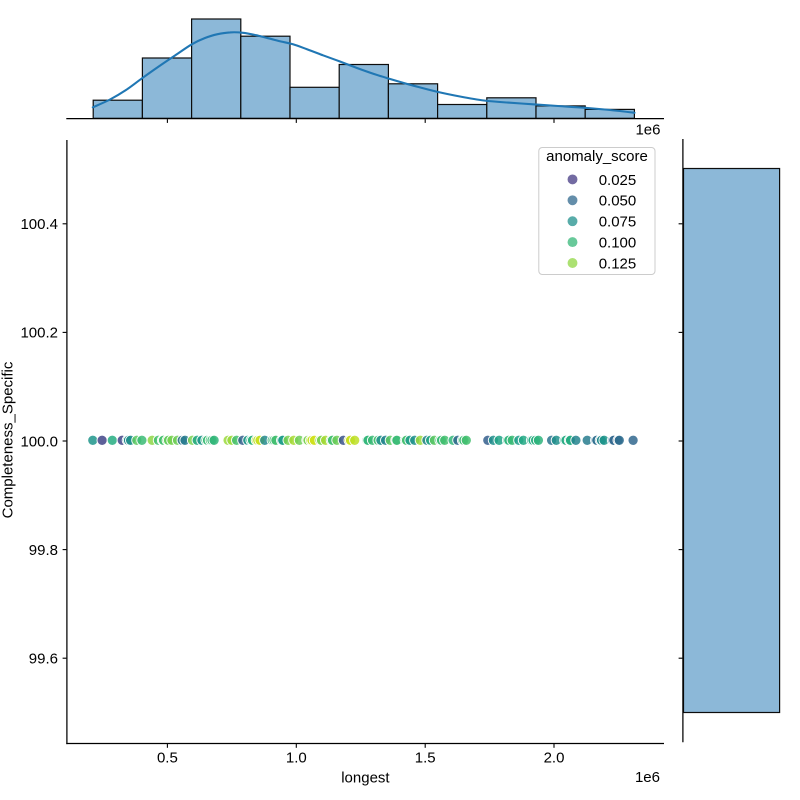  Describe the element at coordinates (618, 242) in the screenshot. I see `svg-text: 0.100` at that location.